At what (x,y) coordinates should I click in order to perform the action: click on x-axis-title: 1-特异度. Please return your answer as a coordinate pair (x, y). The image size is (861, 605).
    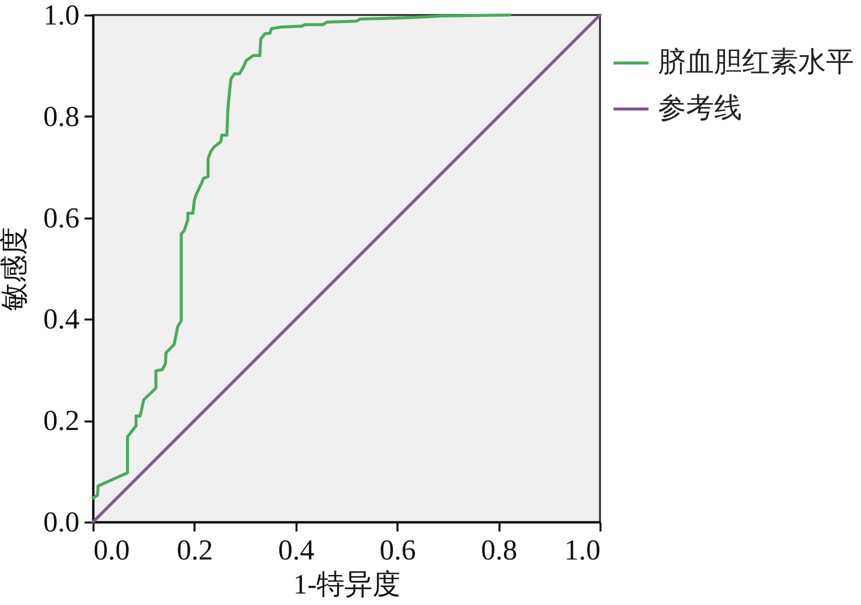
    Looking at the image, I should click on (347, 585).